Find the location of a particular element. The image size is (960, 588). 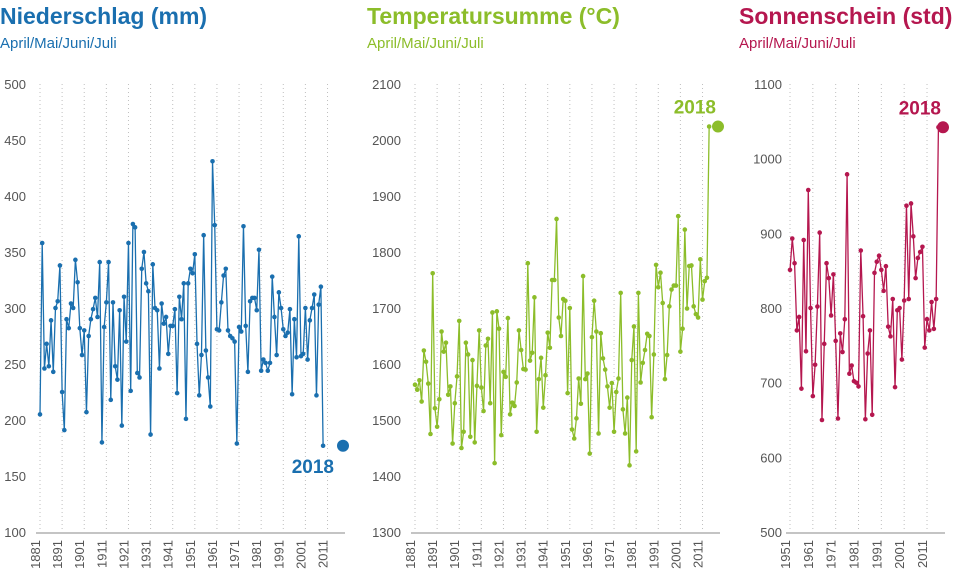

panel-2-point-1913 is located at coordinates (486, 345).